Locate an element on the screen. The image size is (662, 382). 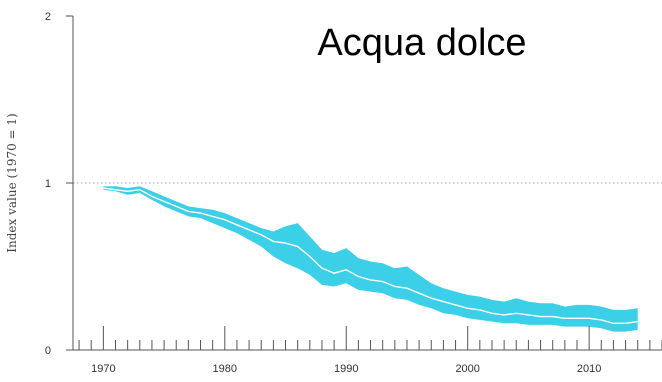
x-axis: 1970 1980 1990 2000 2010 is located at coordinates (367, 350).